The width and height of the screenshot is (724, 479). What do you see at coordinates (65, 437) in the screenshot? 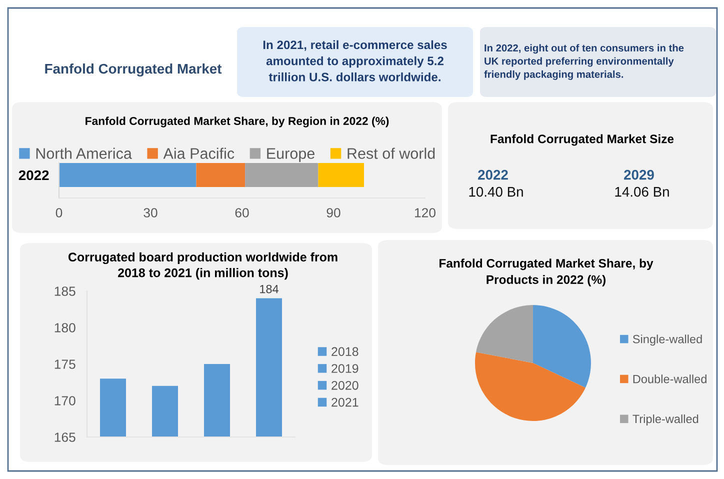
I see `y-tick-label: 165` at bounding box center [65, 437].